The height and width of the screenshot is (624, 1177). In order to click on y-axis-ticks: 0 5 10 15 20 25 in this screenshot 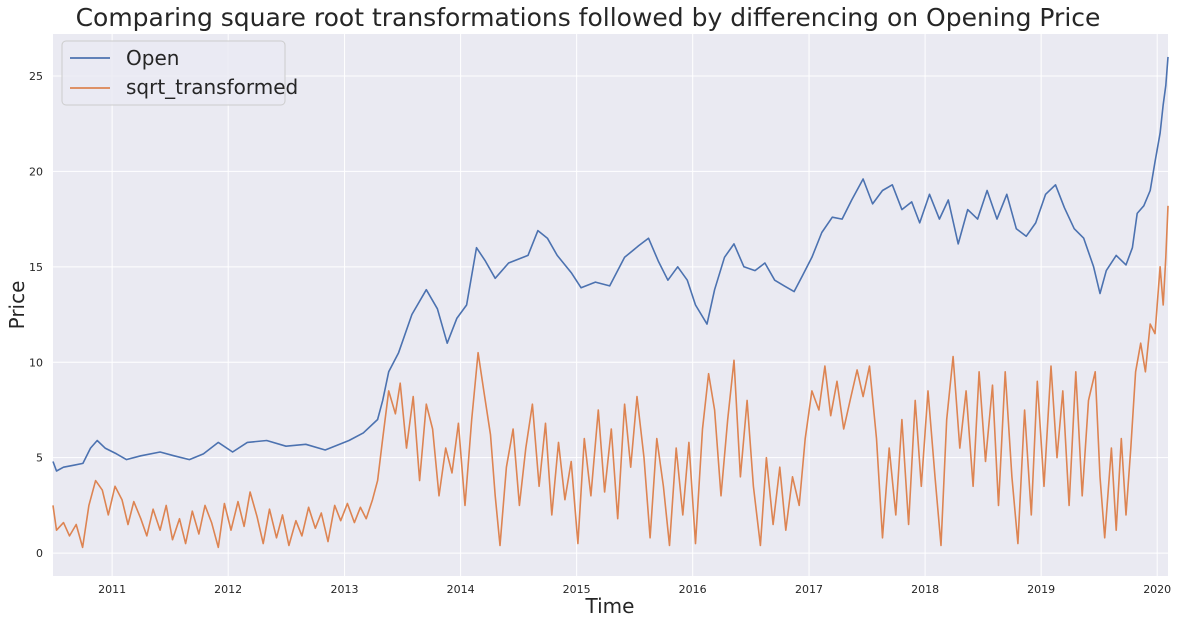, I will do `click(36, 315)`.